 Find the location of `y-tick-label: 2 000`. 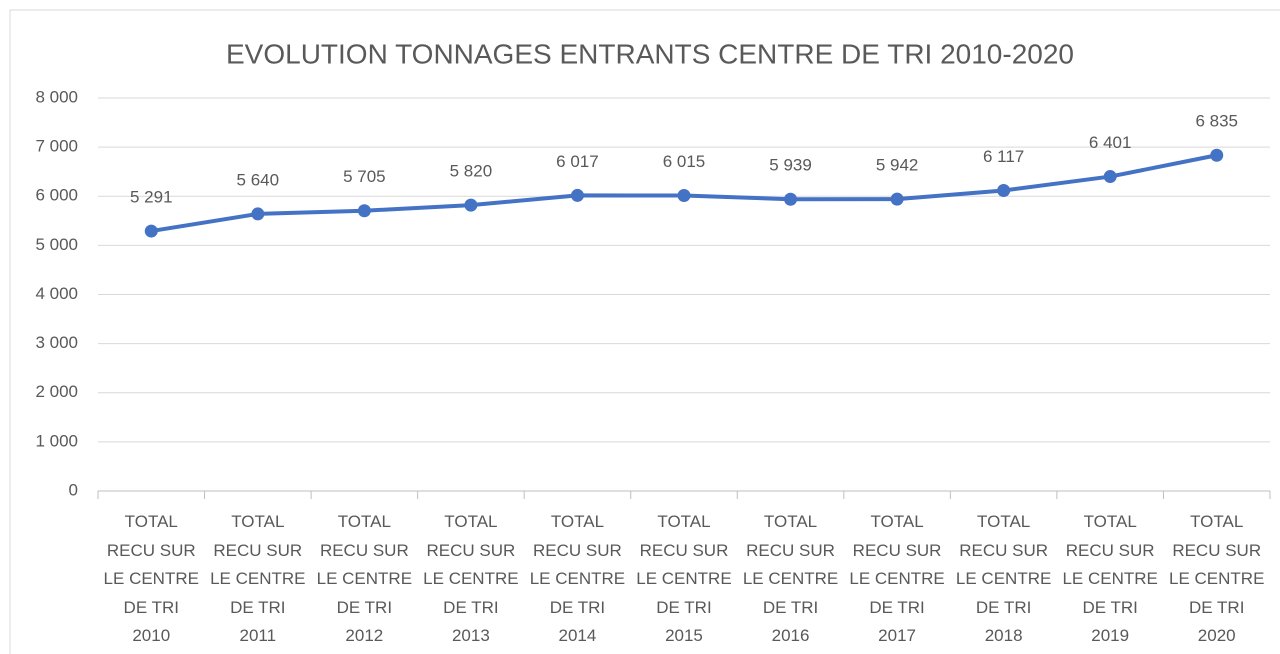

y-tick-label: 2 000 is located at coordinates (56, 391).